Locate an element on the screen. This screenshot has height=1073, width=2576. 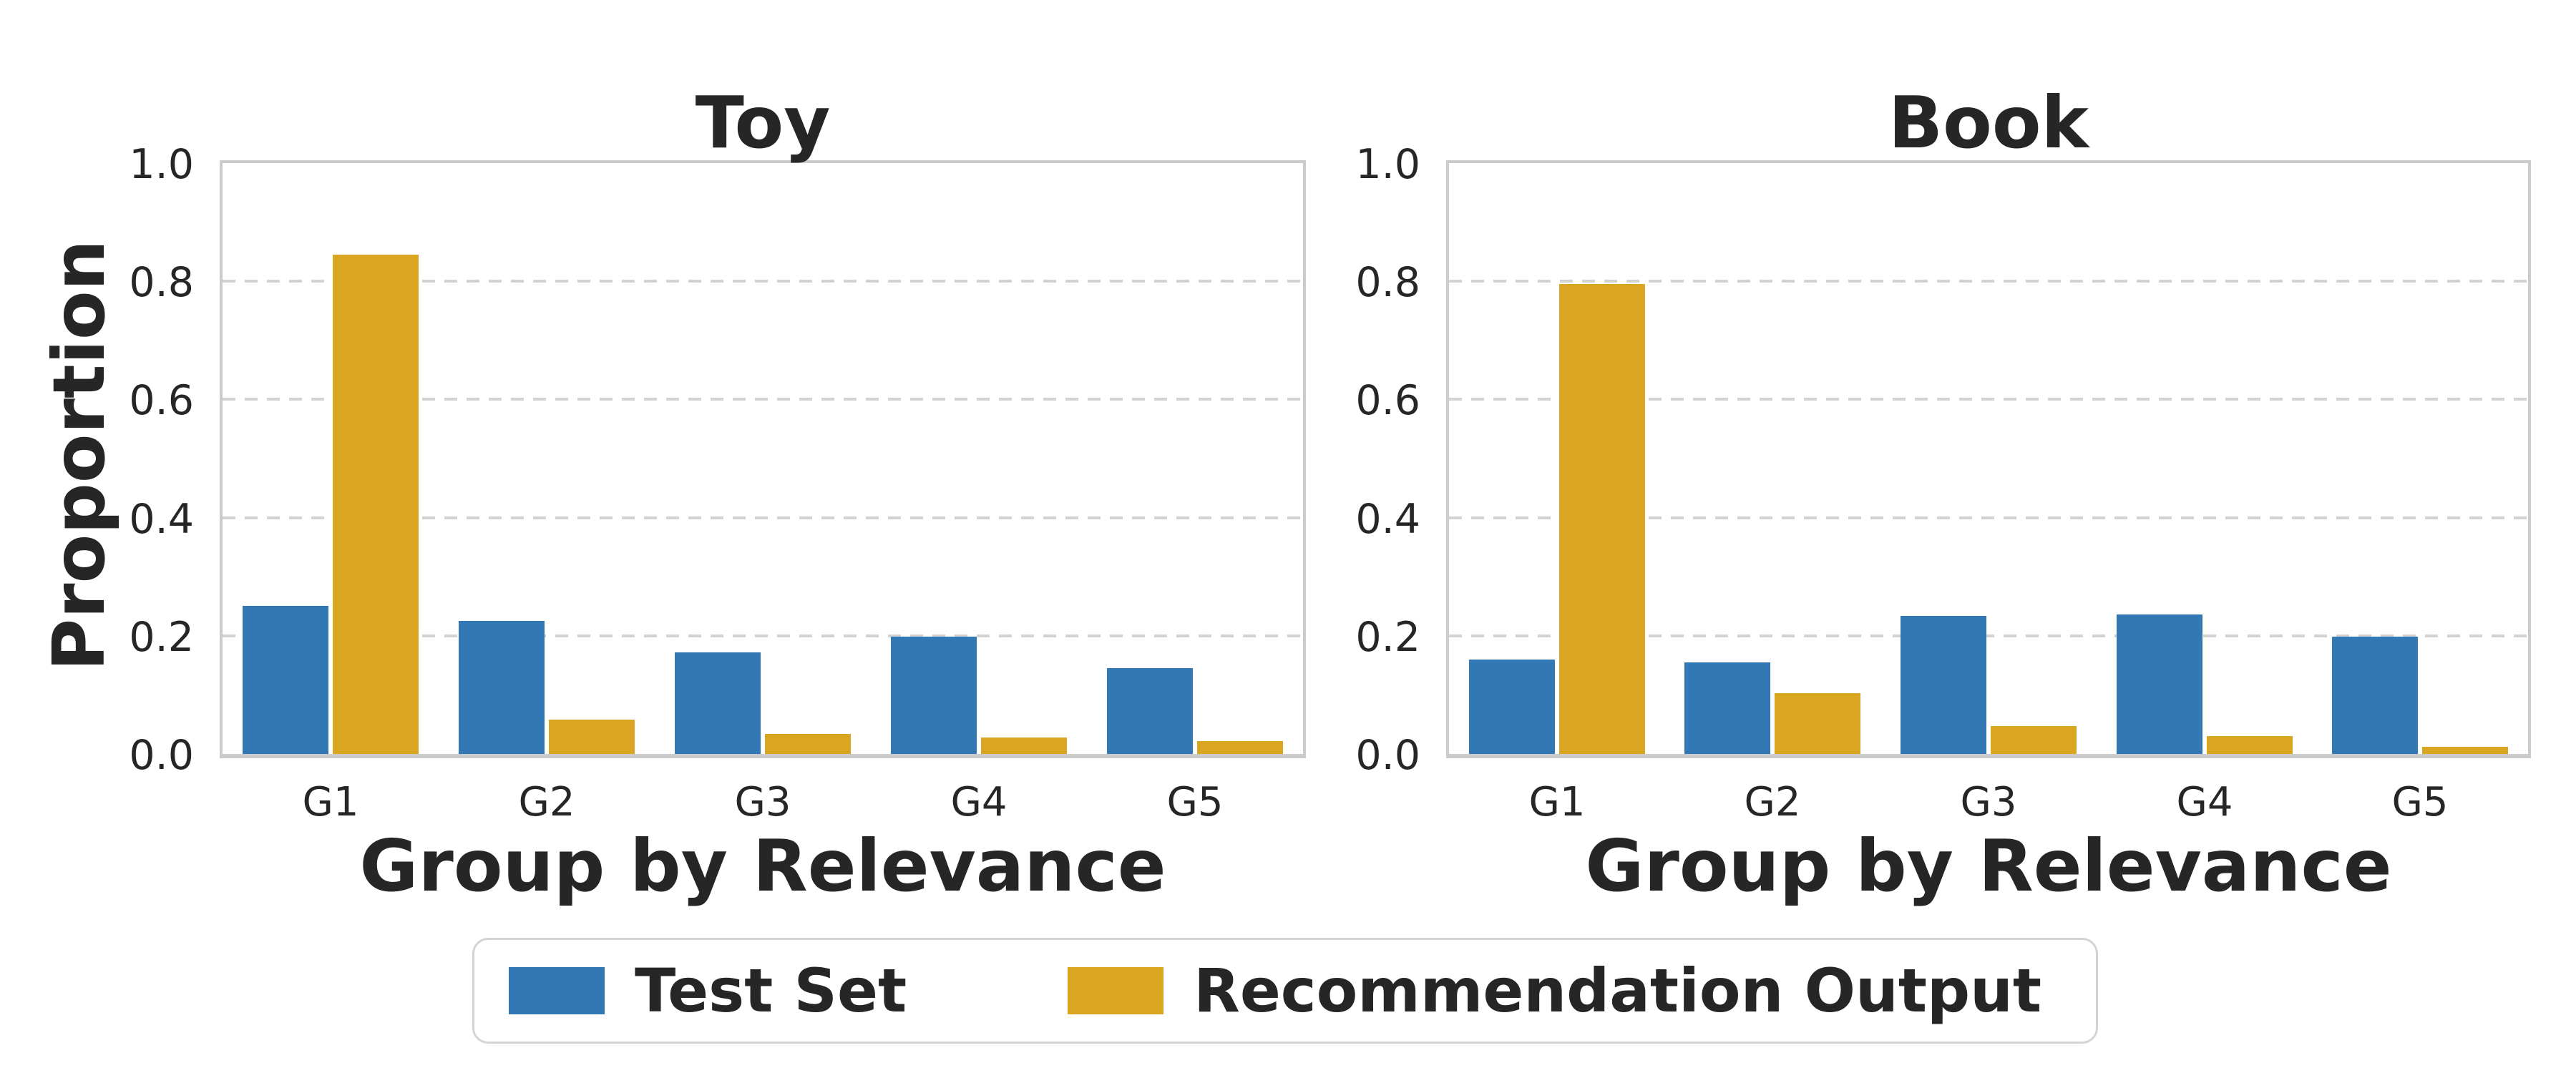
bar-toy-recommendation-output-g5 is located at coordinates (1240, 748).